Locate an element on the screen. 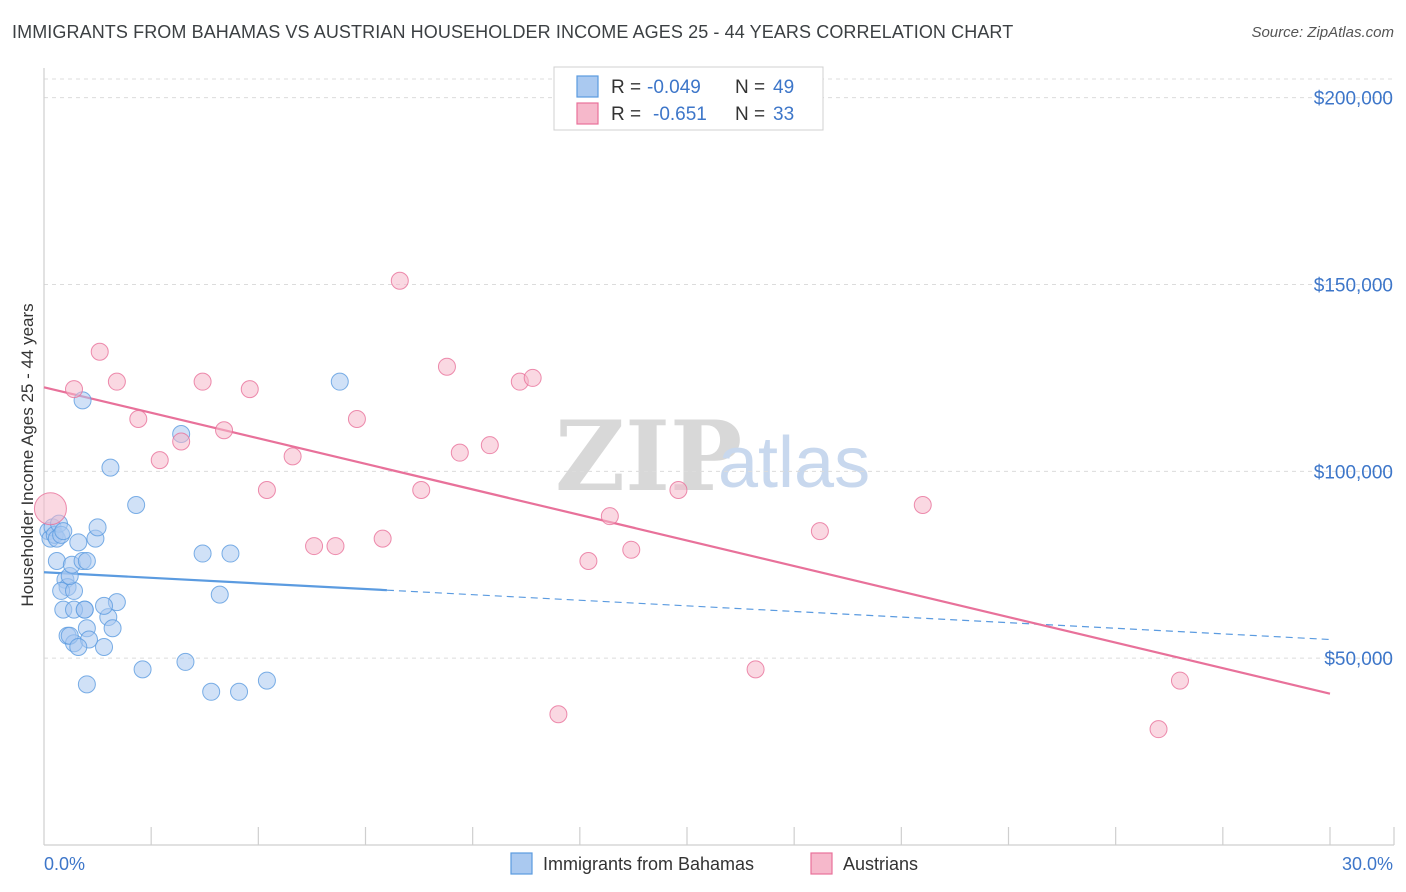 This screenshot has width=1406, height=892. legend-label-austrians: Austrians is located at coordinates (880, 864).